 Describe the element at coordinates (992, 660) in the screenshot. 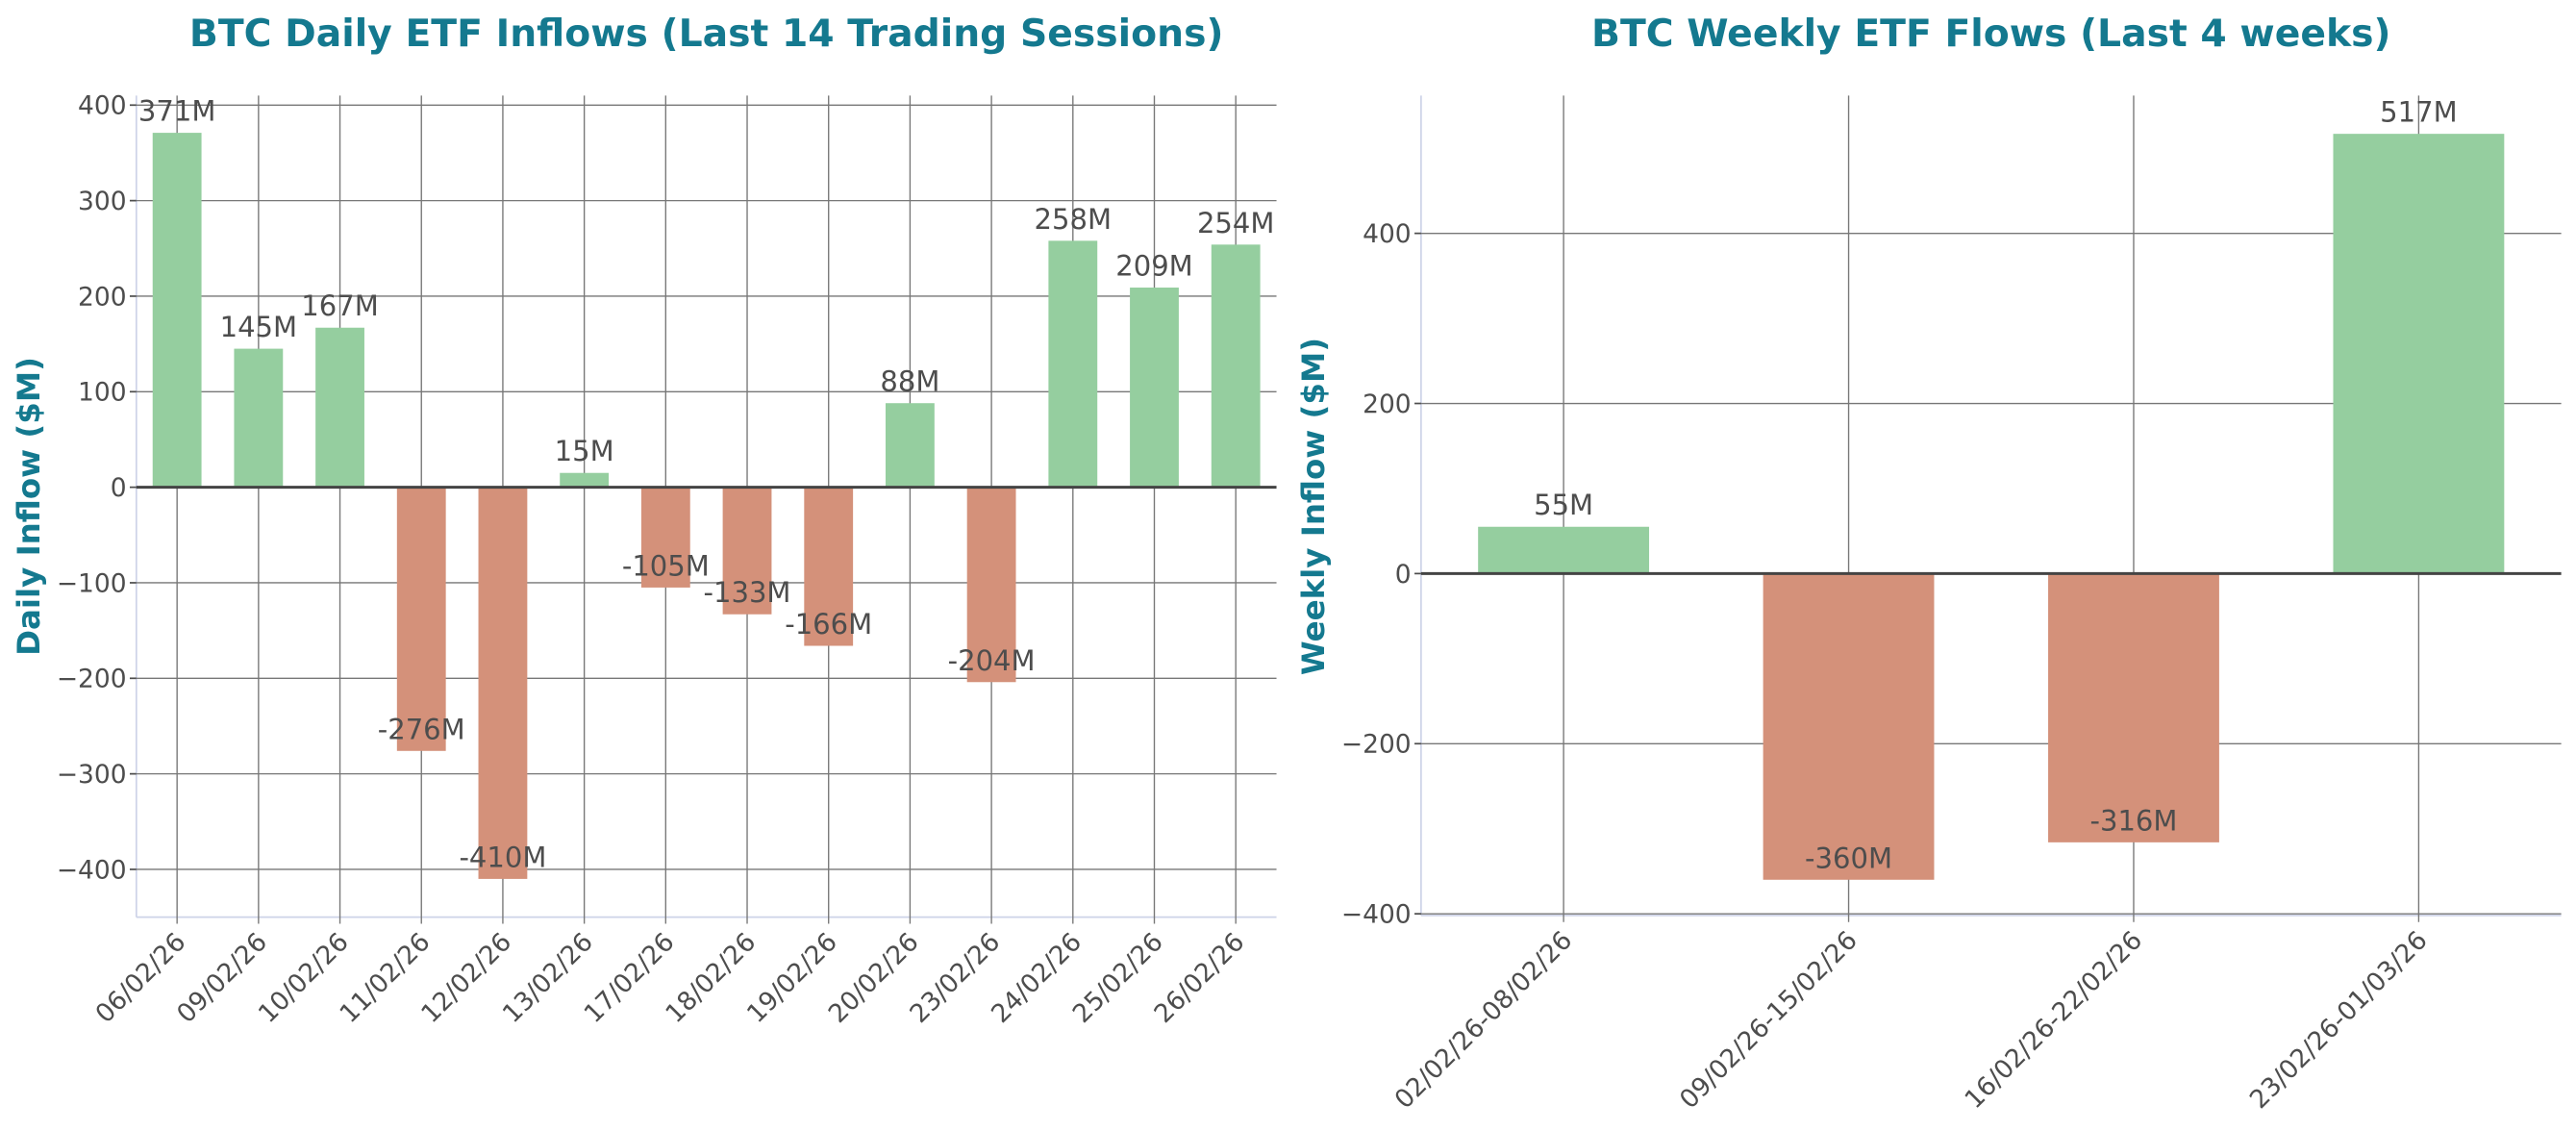

I see `daily-bar-value-label: -204M` at that location.